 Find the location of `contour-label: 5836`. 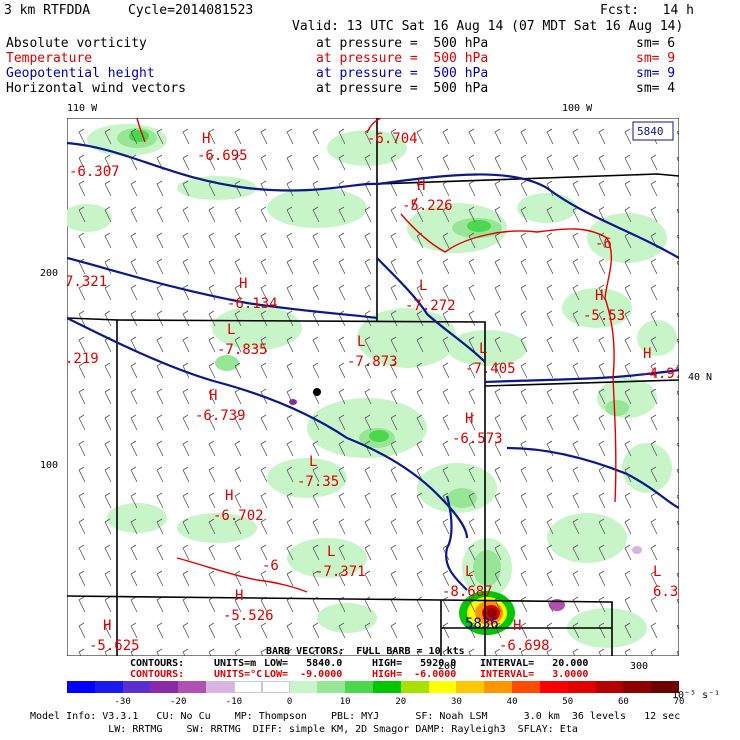

contour-label: 5836 is located at coordinates (482, 624).